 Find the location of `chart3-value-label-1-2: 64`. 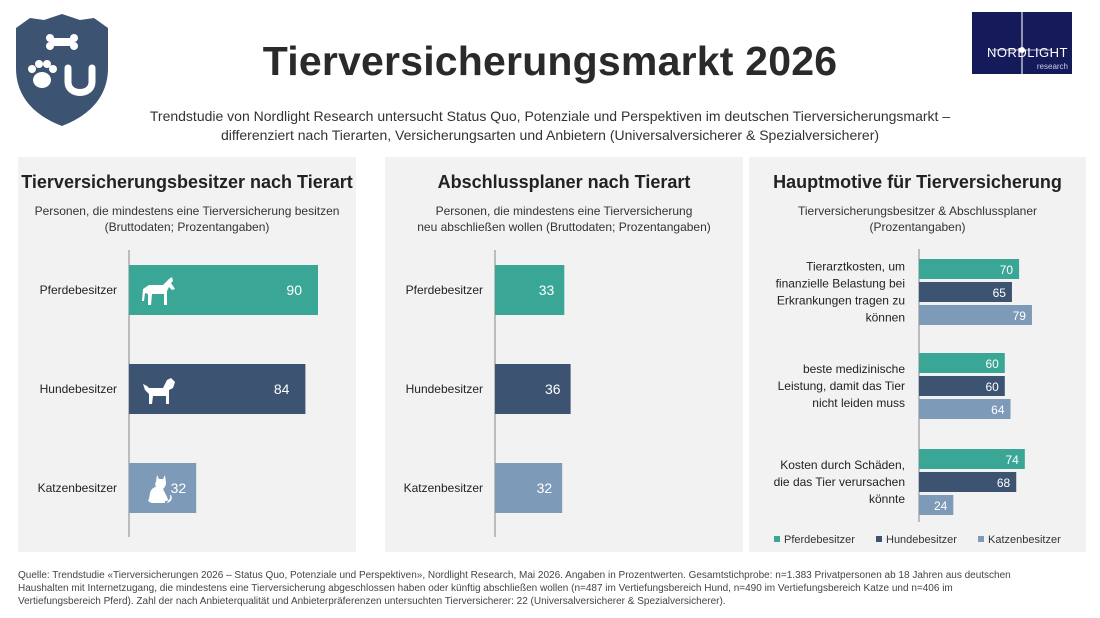

chart3-value-label-1-2: 64 is located at coordinates (998, 410).